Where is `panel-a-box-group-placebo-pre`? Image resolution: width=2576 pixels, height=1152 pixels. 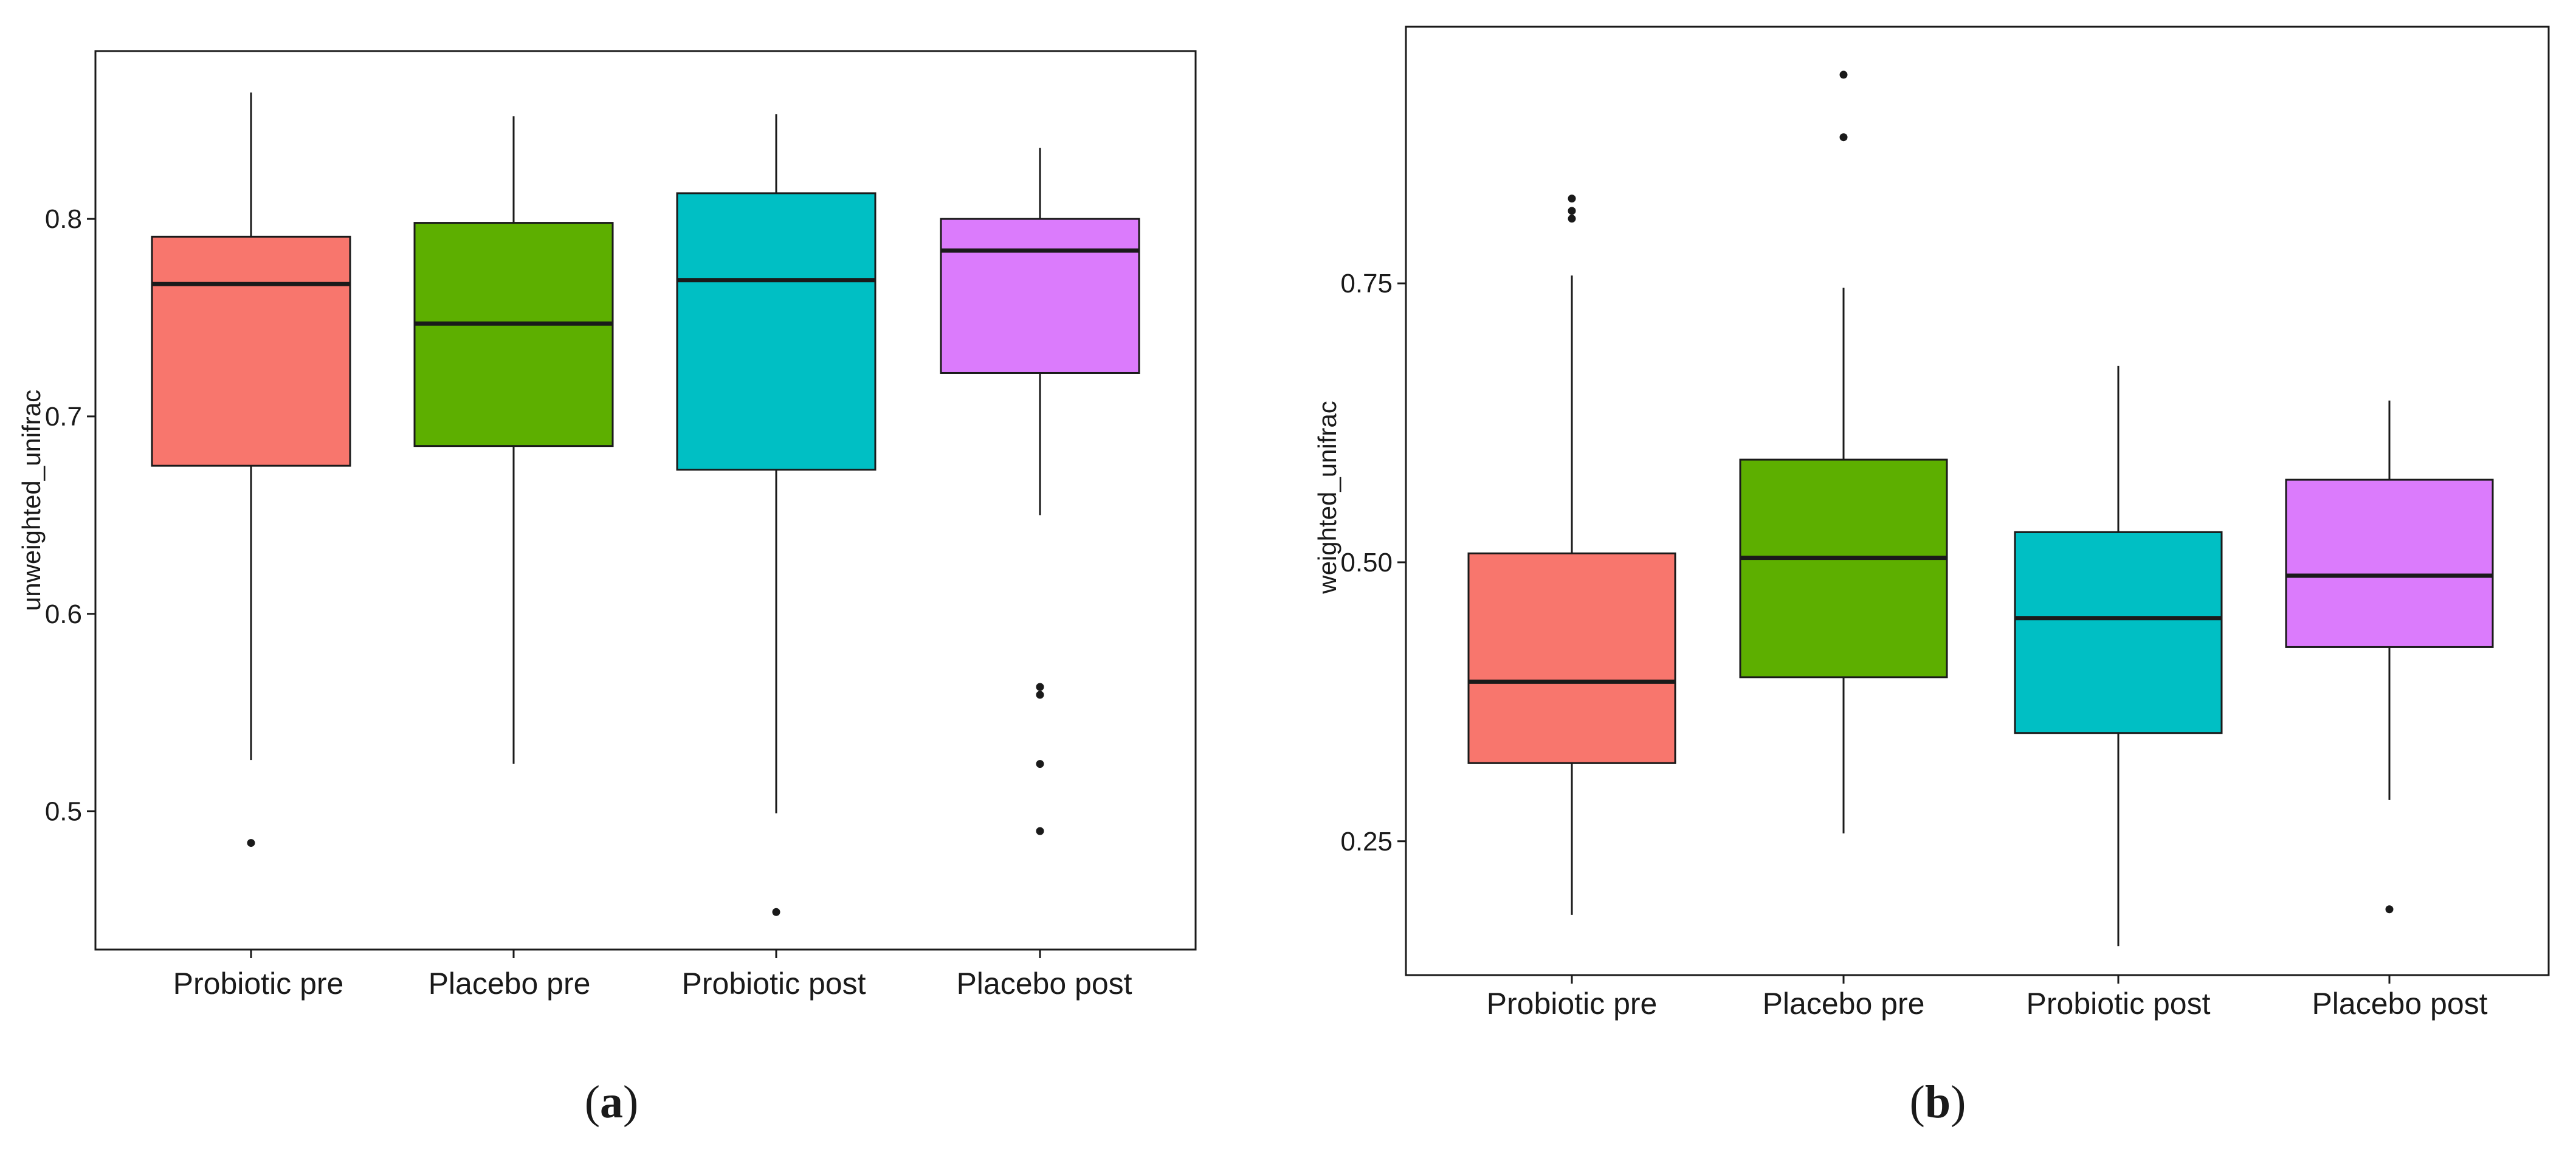
panel-a-box-group-placebo-pre is located at coordinates (513, 440).